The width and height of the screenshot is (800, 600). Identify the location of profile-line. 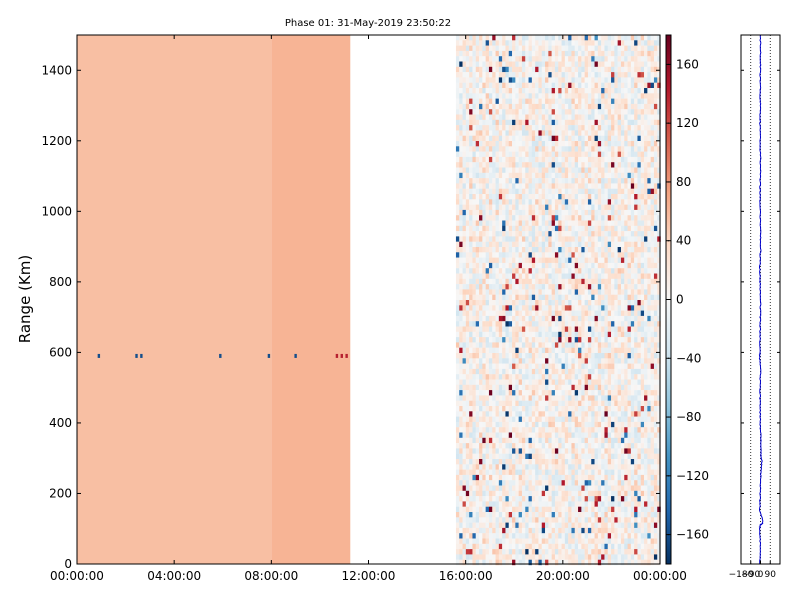
(761, 299).